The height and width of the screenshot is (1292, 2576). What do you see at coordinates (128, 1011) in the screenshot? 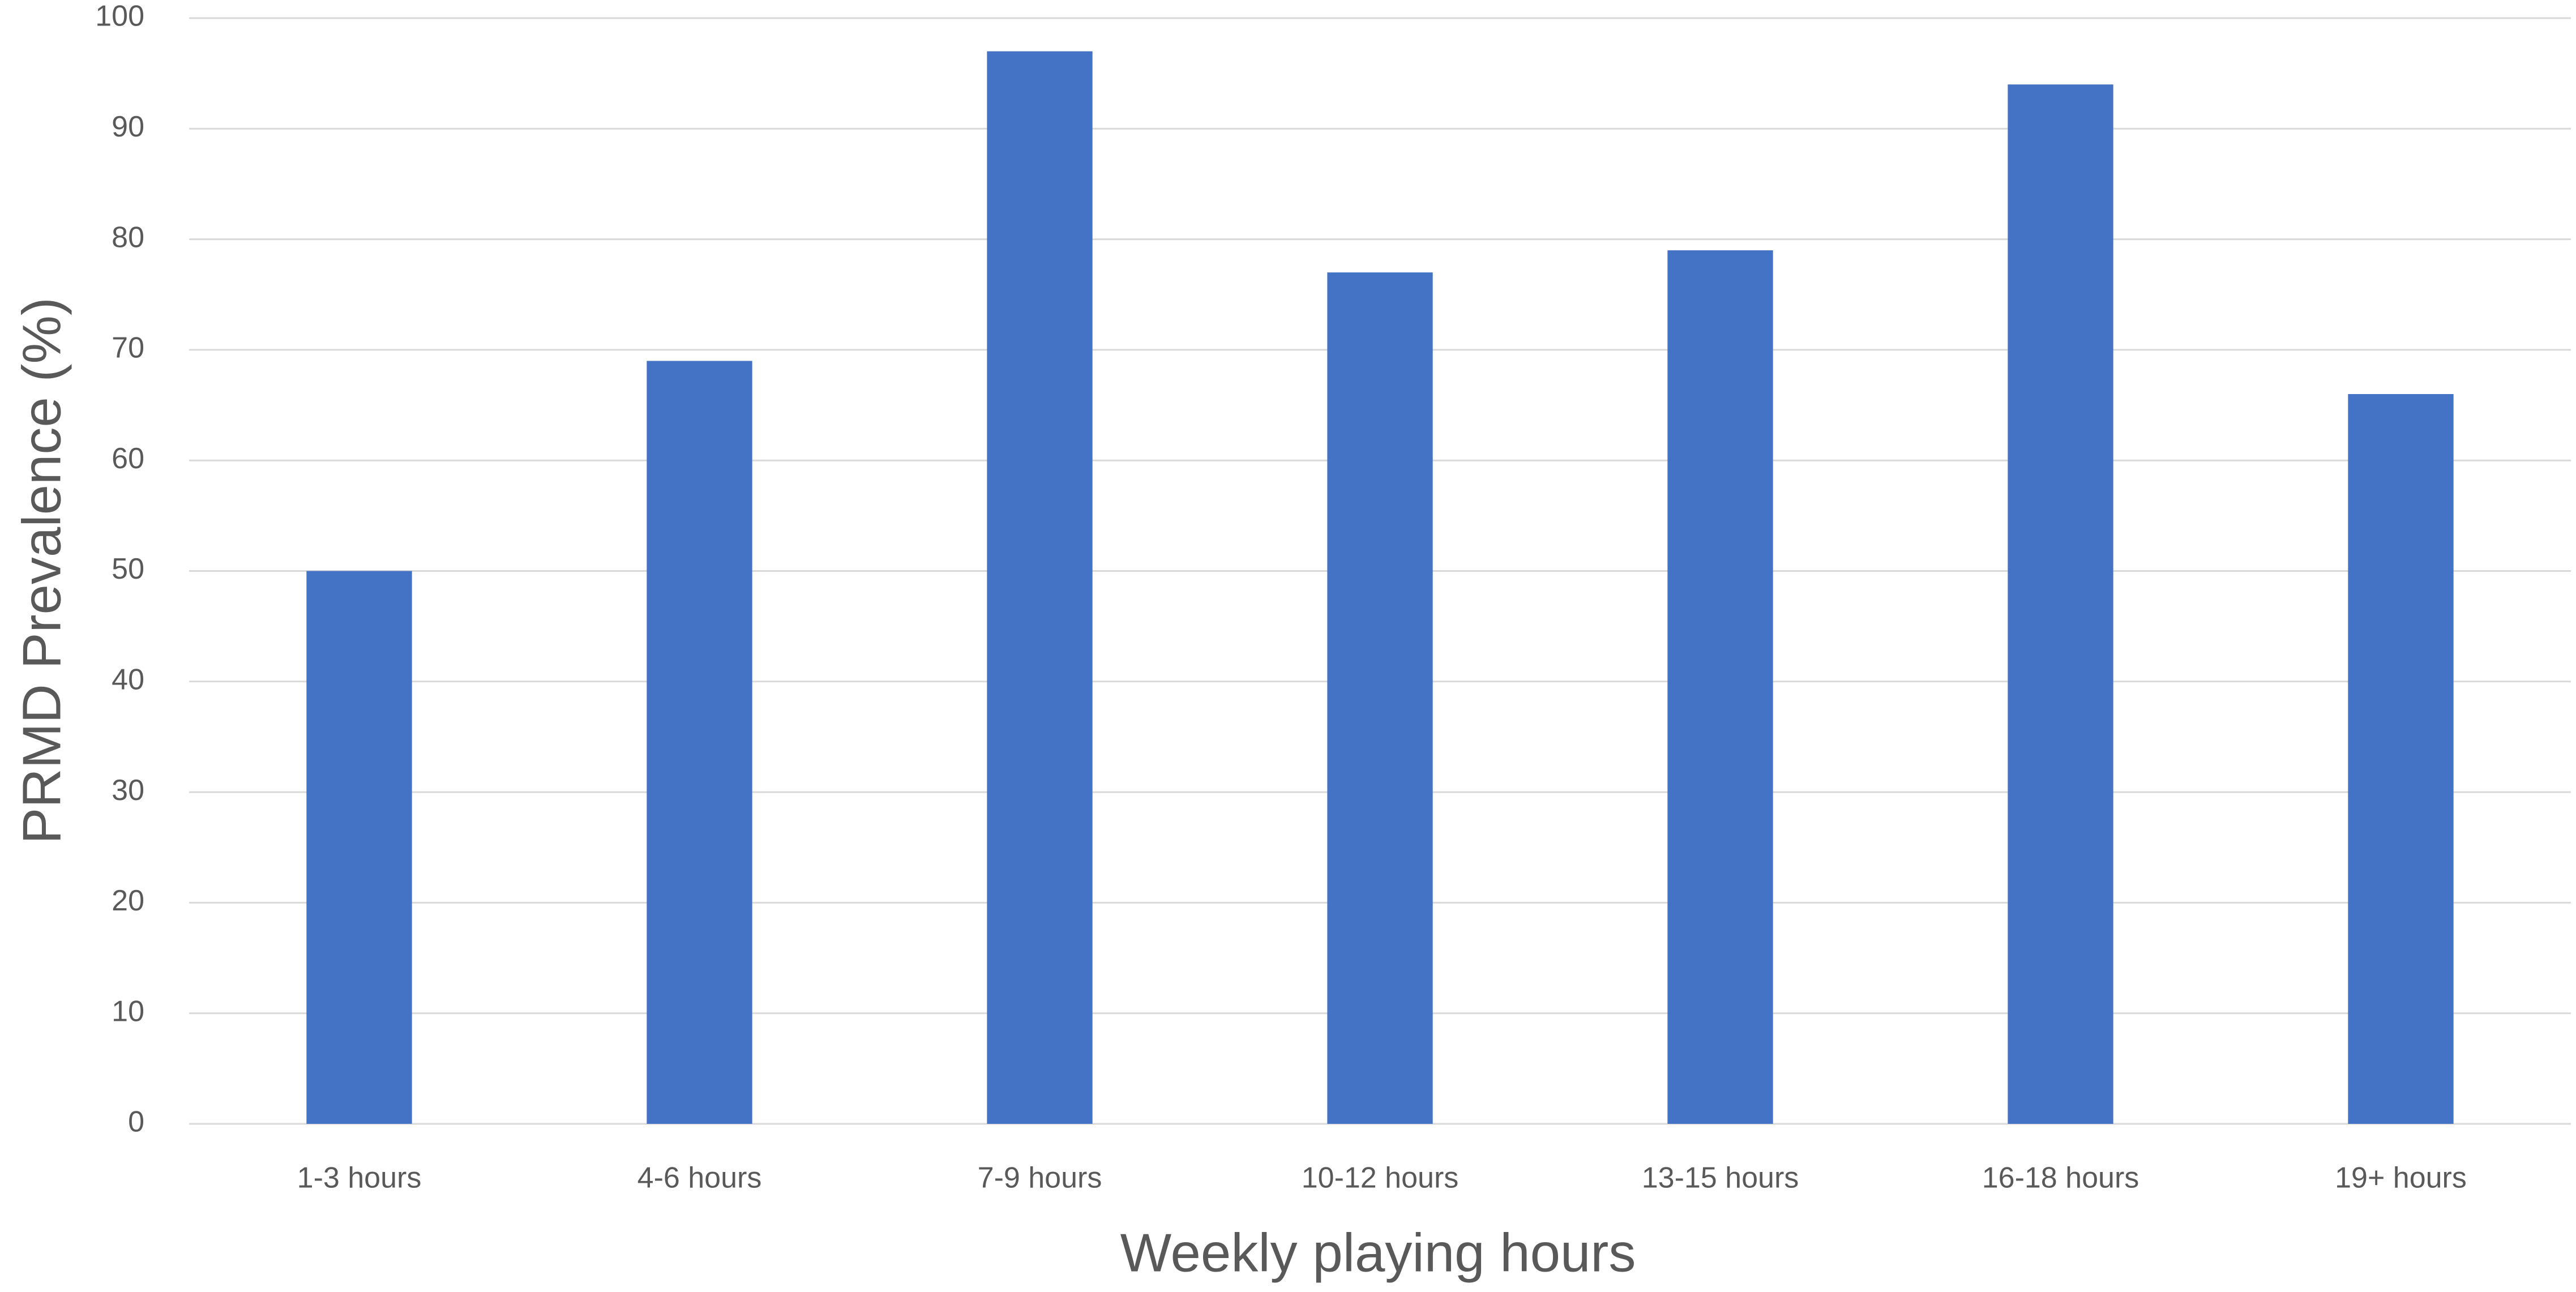
I see `y-tick-label: 10` at bounding box center [128, 1011].